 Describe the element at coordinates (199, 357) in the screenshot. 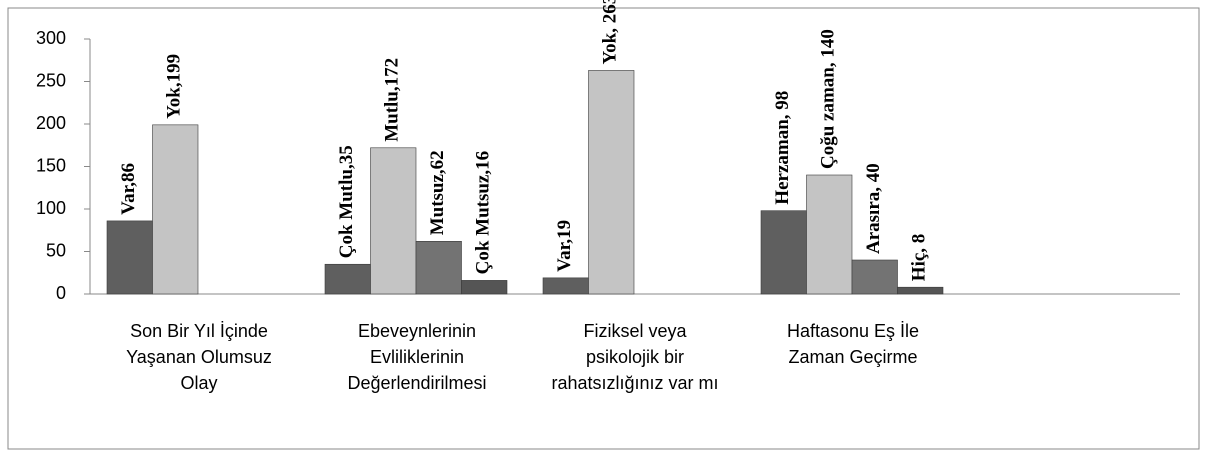

I see `x-tick-label: Son Bir Yıl İçinde Yaşanan Olumsuz Olay` at that location.